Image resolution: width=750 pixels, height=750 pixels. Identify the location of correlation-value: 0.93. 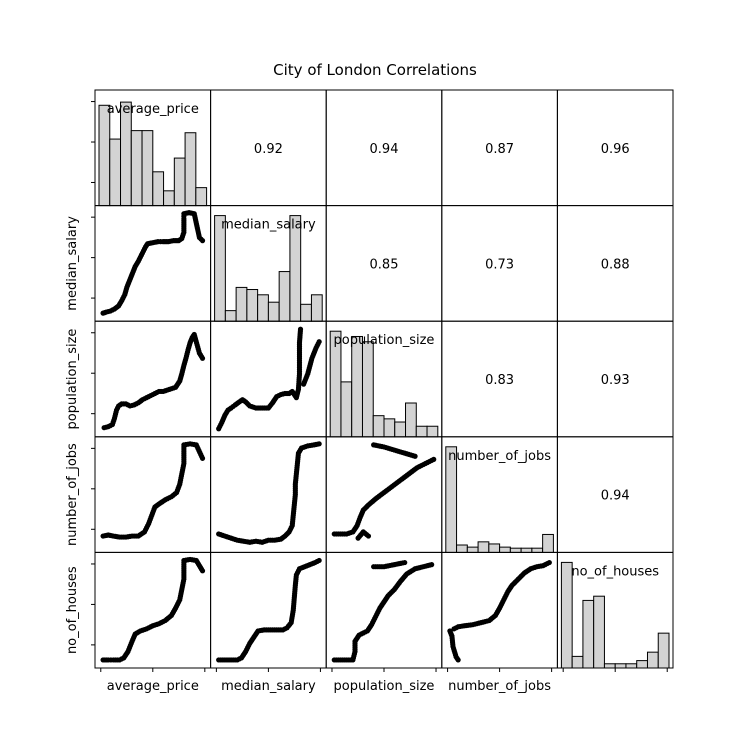
(615, 380).